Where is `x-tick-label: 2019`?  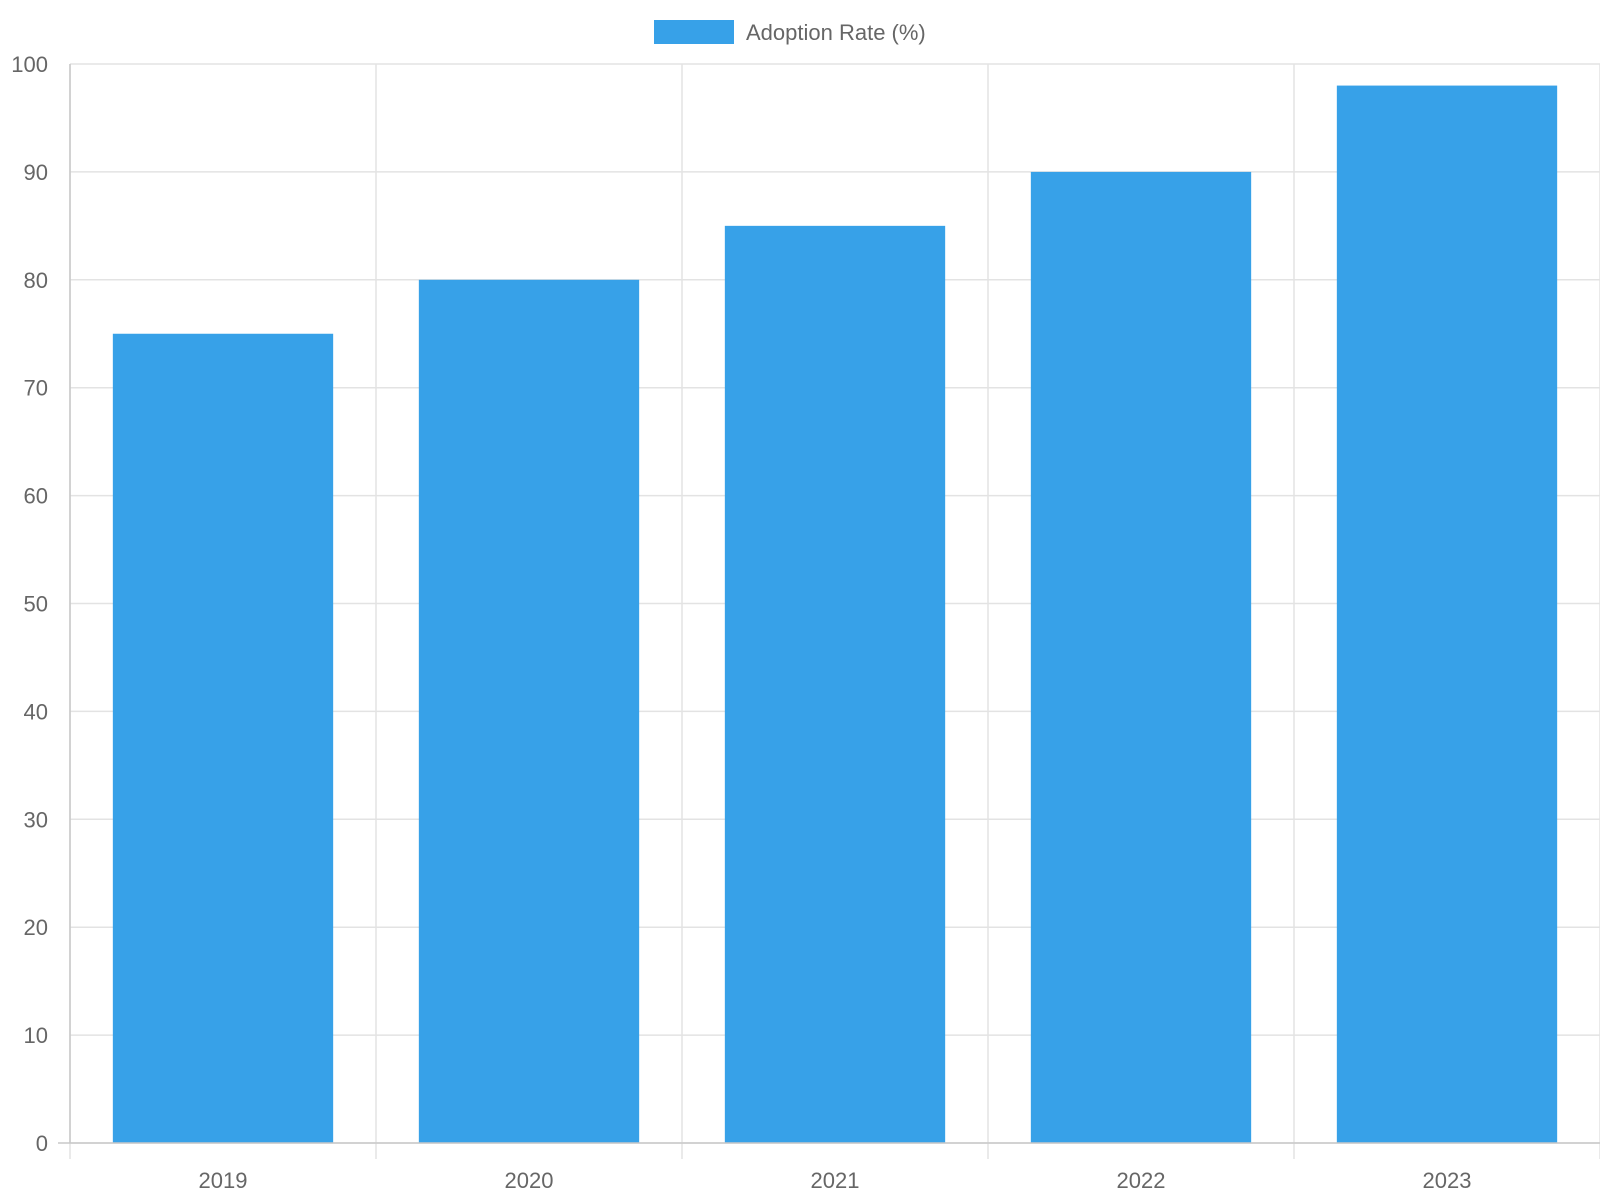 x-tick-label: 2019 is located at coordinates (223, 1180).